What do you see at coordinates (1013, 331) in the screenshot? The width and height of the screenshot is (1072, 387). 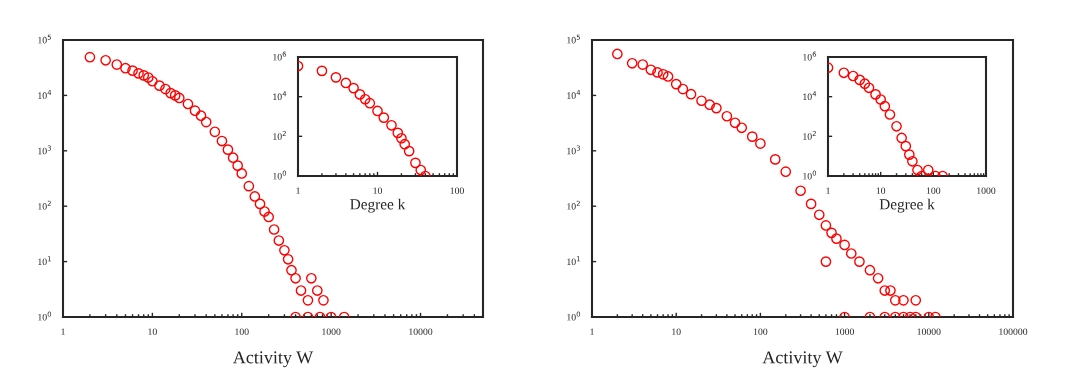 I see `x-tick-label: 100000` at bounding box center [1013, 331].